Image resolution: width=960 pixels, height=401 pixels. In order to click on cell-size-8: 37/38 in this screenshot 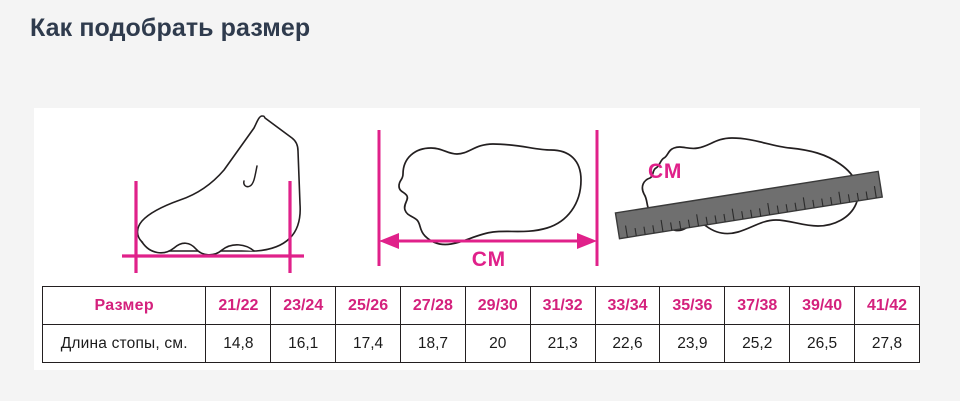, I will do `click(757, 305)`.